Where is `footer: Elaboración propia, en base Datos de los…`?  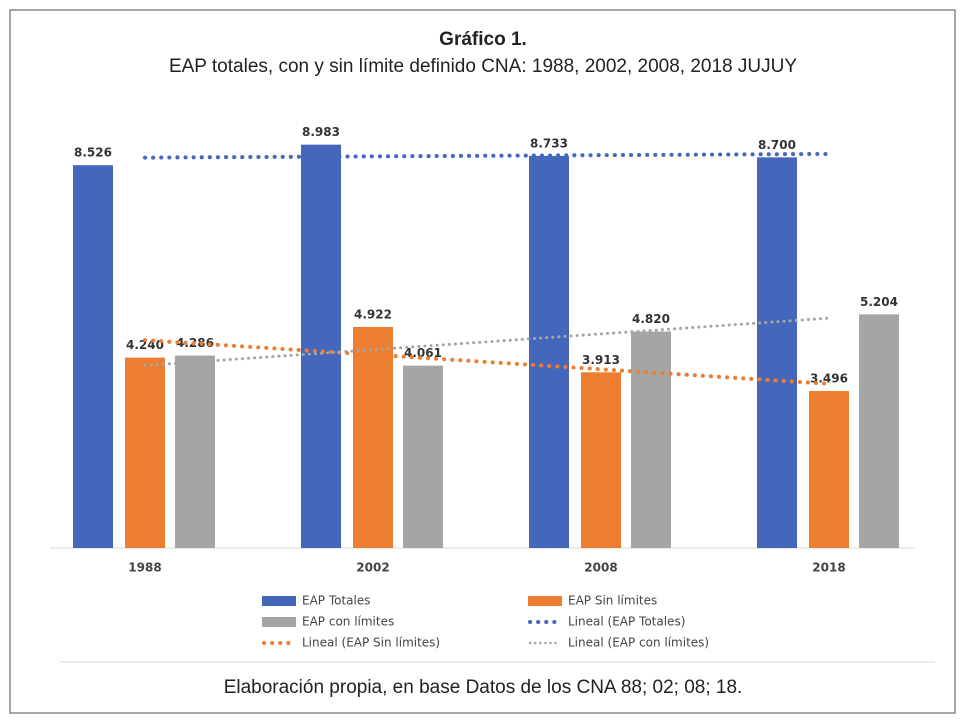
footer: Elaboración propia, en base Datos de los… is located at coordinates (483, 687).